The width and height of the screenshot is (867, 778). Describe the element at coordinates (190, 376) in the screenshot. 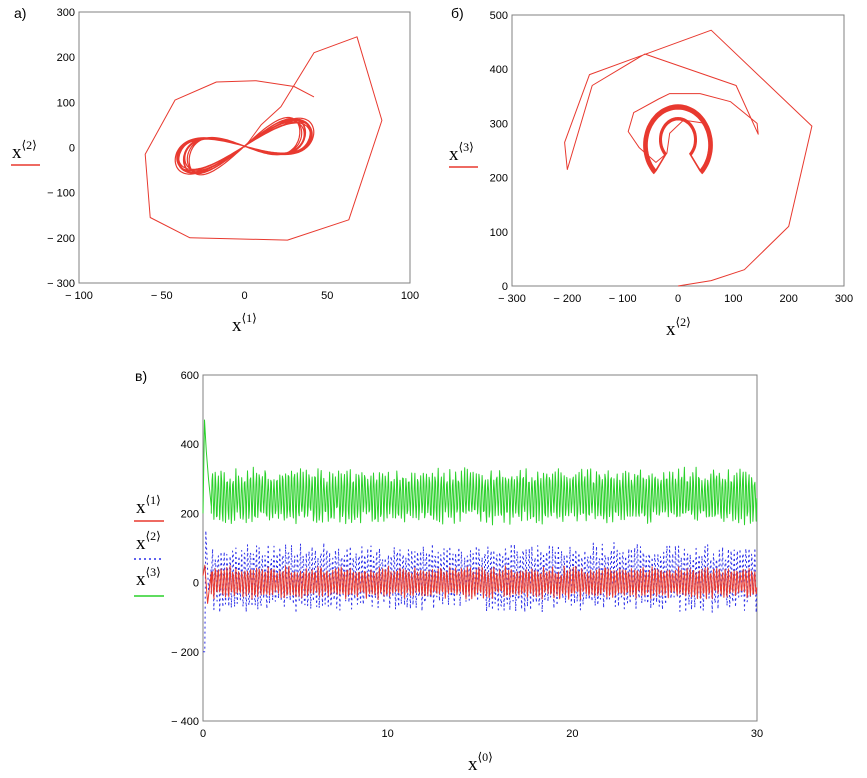

I see `chart-c-ytick-label: 600` at that location.